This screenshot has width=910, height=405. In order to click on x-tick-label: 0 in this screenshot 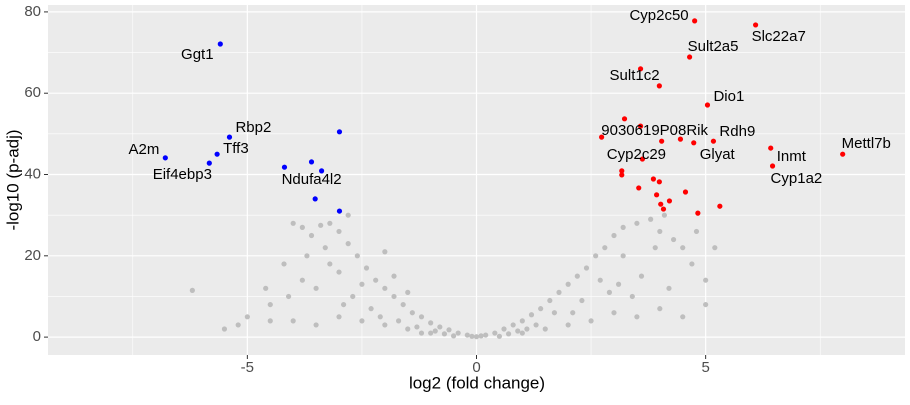, I will do `click(476, 367)`.